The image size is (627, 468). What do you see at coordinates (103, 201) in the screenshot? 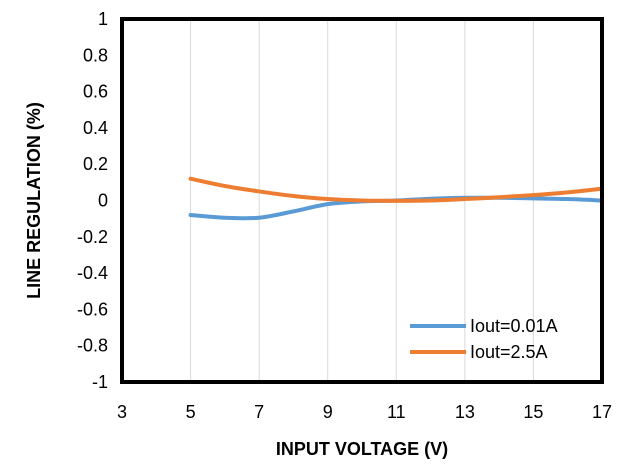
I see `y-tick-label: 0` at bounding box center [103, 201].